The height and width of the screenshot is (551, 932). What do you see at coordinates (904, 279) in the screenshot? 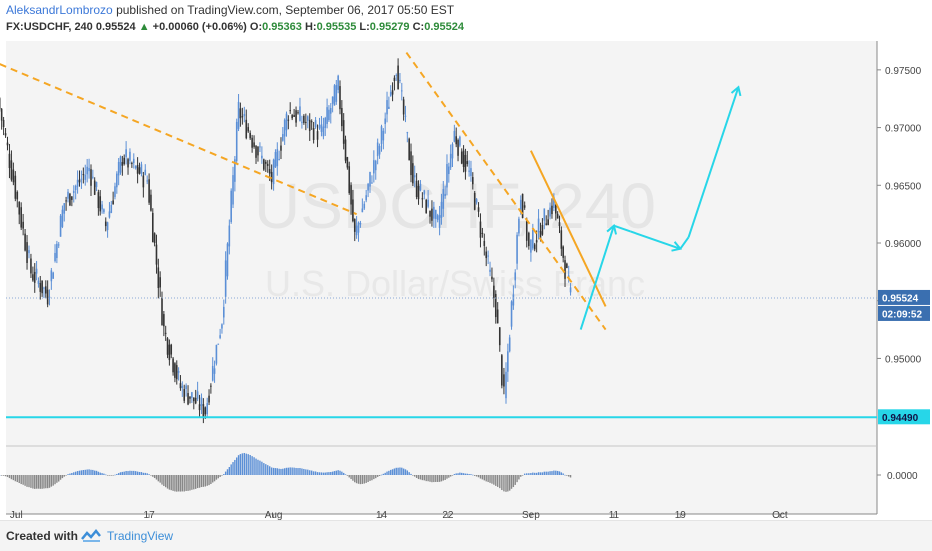
I see `price-axis` at bounding box center [904, 279].